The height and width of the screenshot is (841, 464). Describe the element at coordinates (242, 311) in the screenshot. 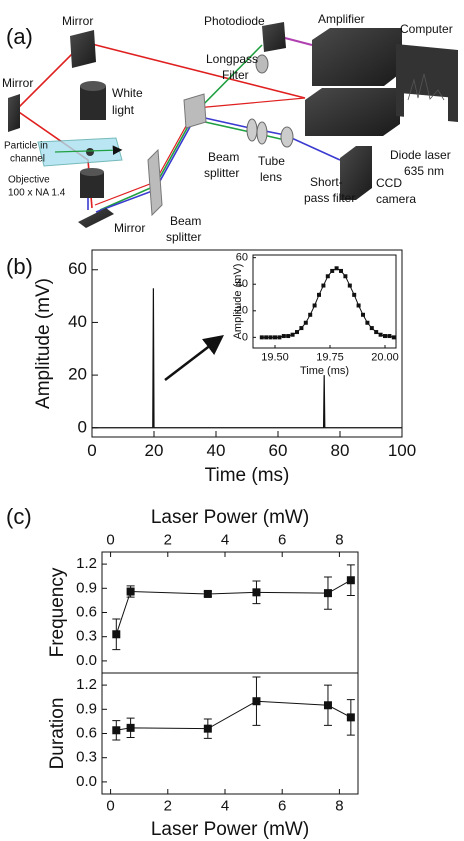

I see `y-tick-label: 20` at that location.